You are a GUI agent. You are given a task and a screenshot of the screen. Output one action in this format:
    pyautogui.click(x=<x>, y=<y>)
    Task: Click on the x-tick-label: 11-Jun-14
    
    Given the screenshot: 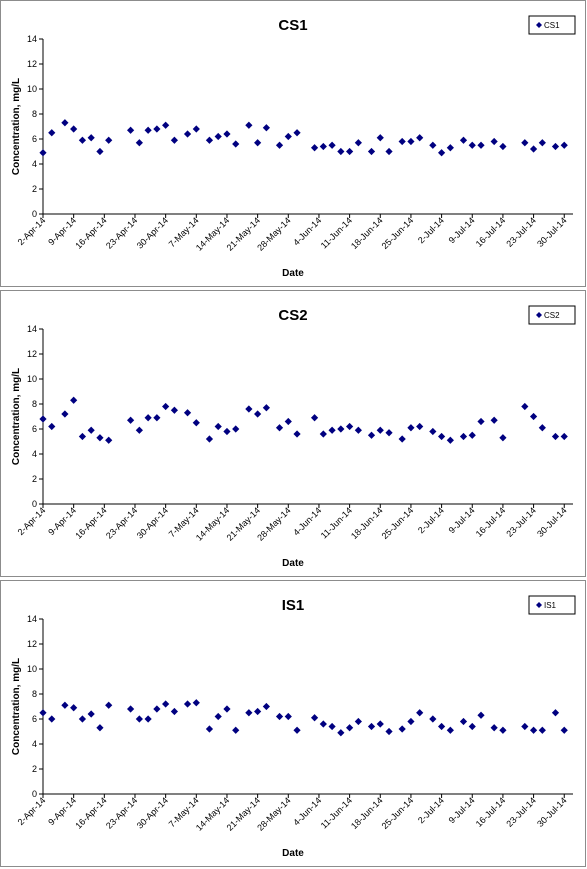 What is the action you would take?
    pyautogui.click(x=336, y=232)
    